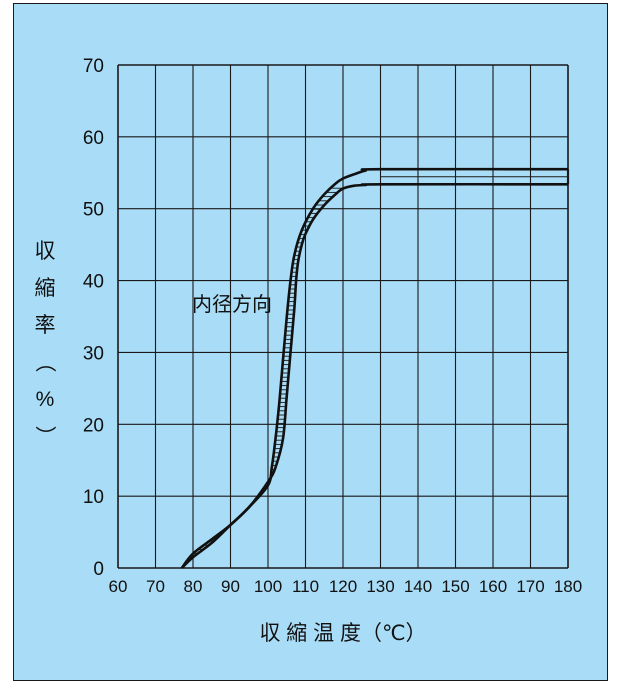 This screenshot has width=625, height=681. Describe the element at coordinates (98, 569) in the screenshot. I see `y-tick-label: 0` at that location.